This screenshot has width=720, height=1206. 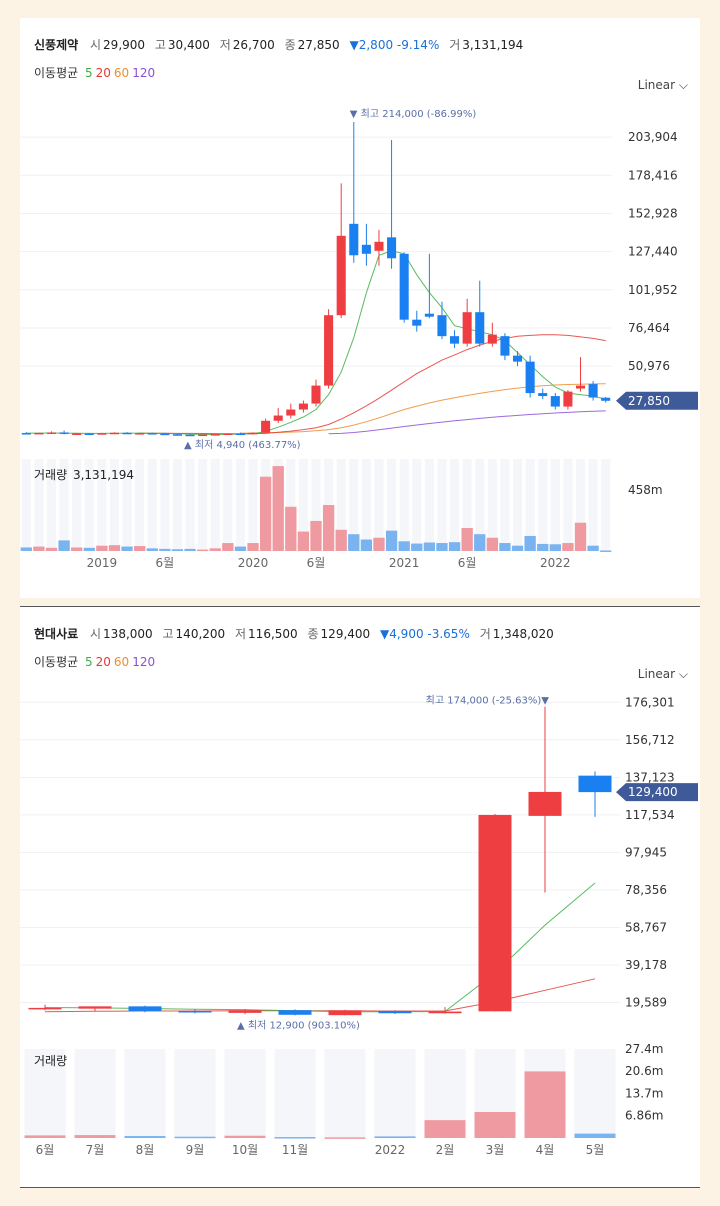 What do you see at coordinates (103, 73) in the screenshot?
I see `ma-20: 20` at bounding box center [103, 73].